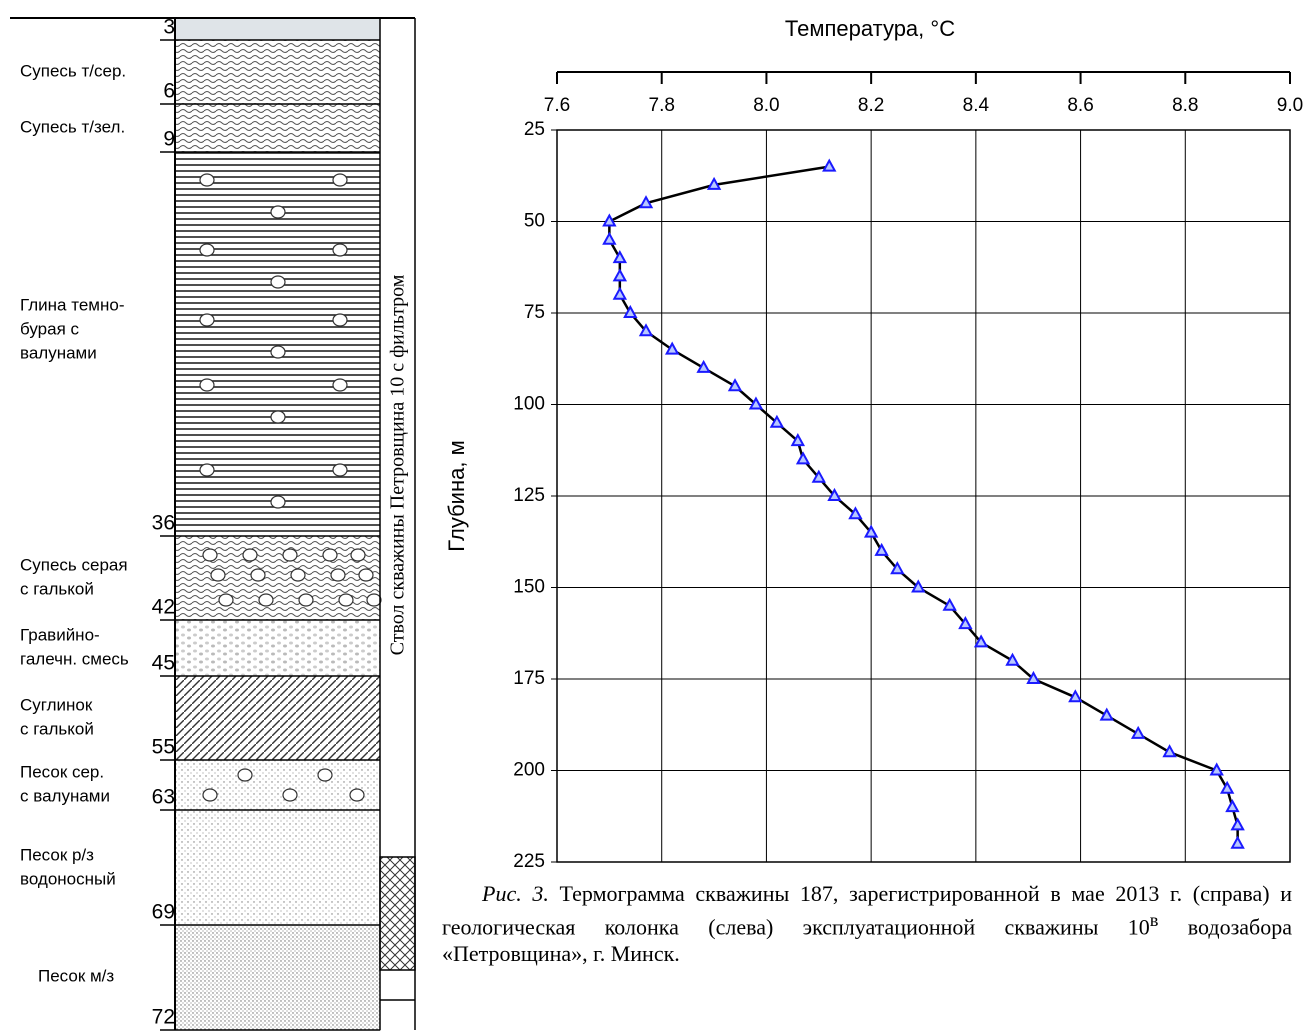 This screenshot has width=1306, height=1035. I want to click on caption-label: Рис. 3., so click(515, 893).